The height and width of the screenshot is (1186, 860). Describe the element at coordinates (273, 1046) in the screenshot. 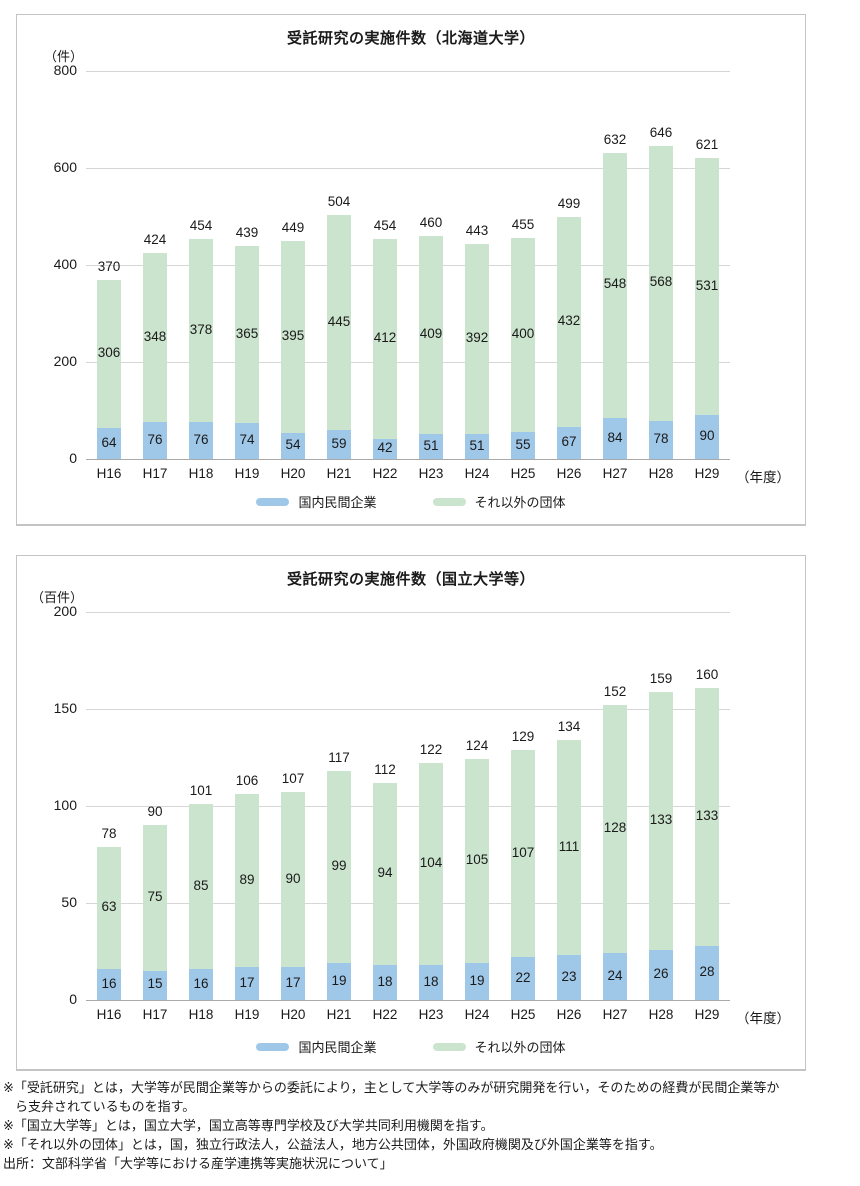

I see `legend-swatch` at that location.